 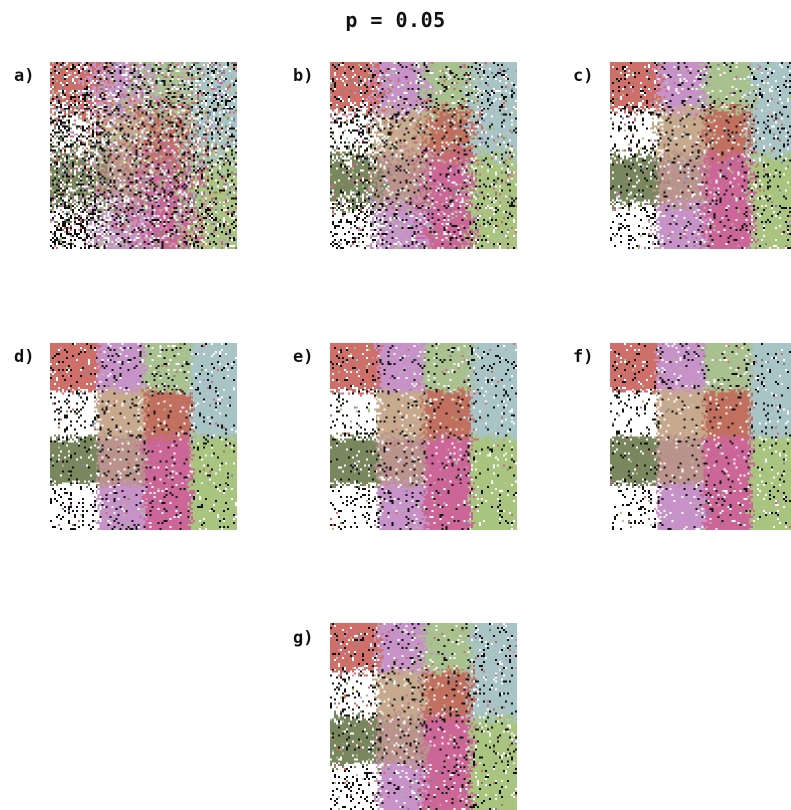 What do you see at coordinates (583, 357) in the screenshot?
I see `panel-label-f: f)` at bounding box center [583, 357].